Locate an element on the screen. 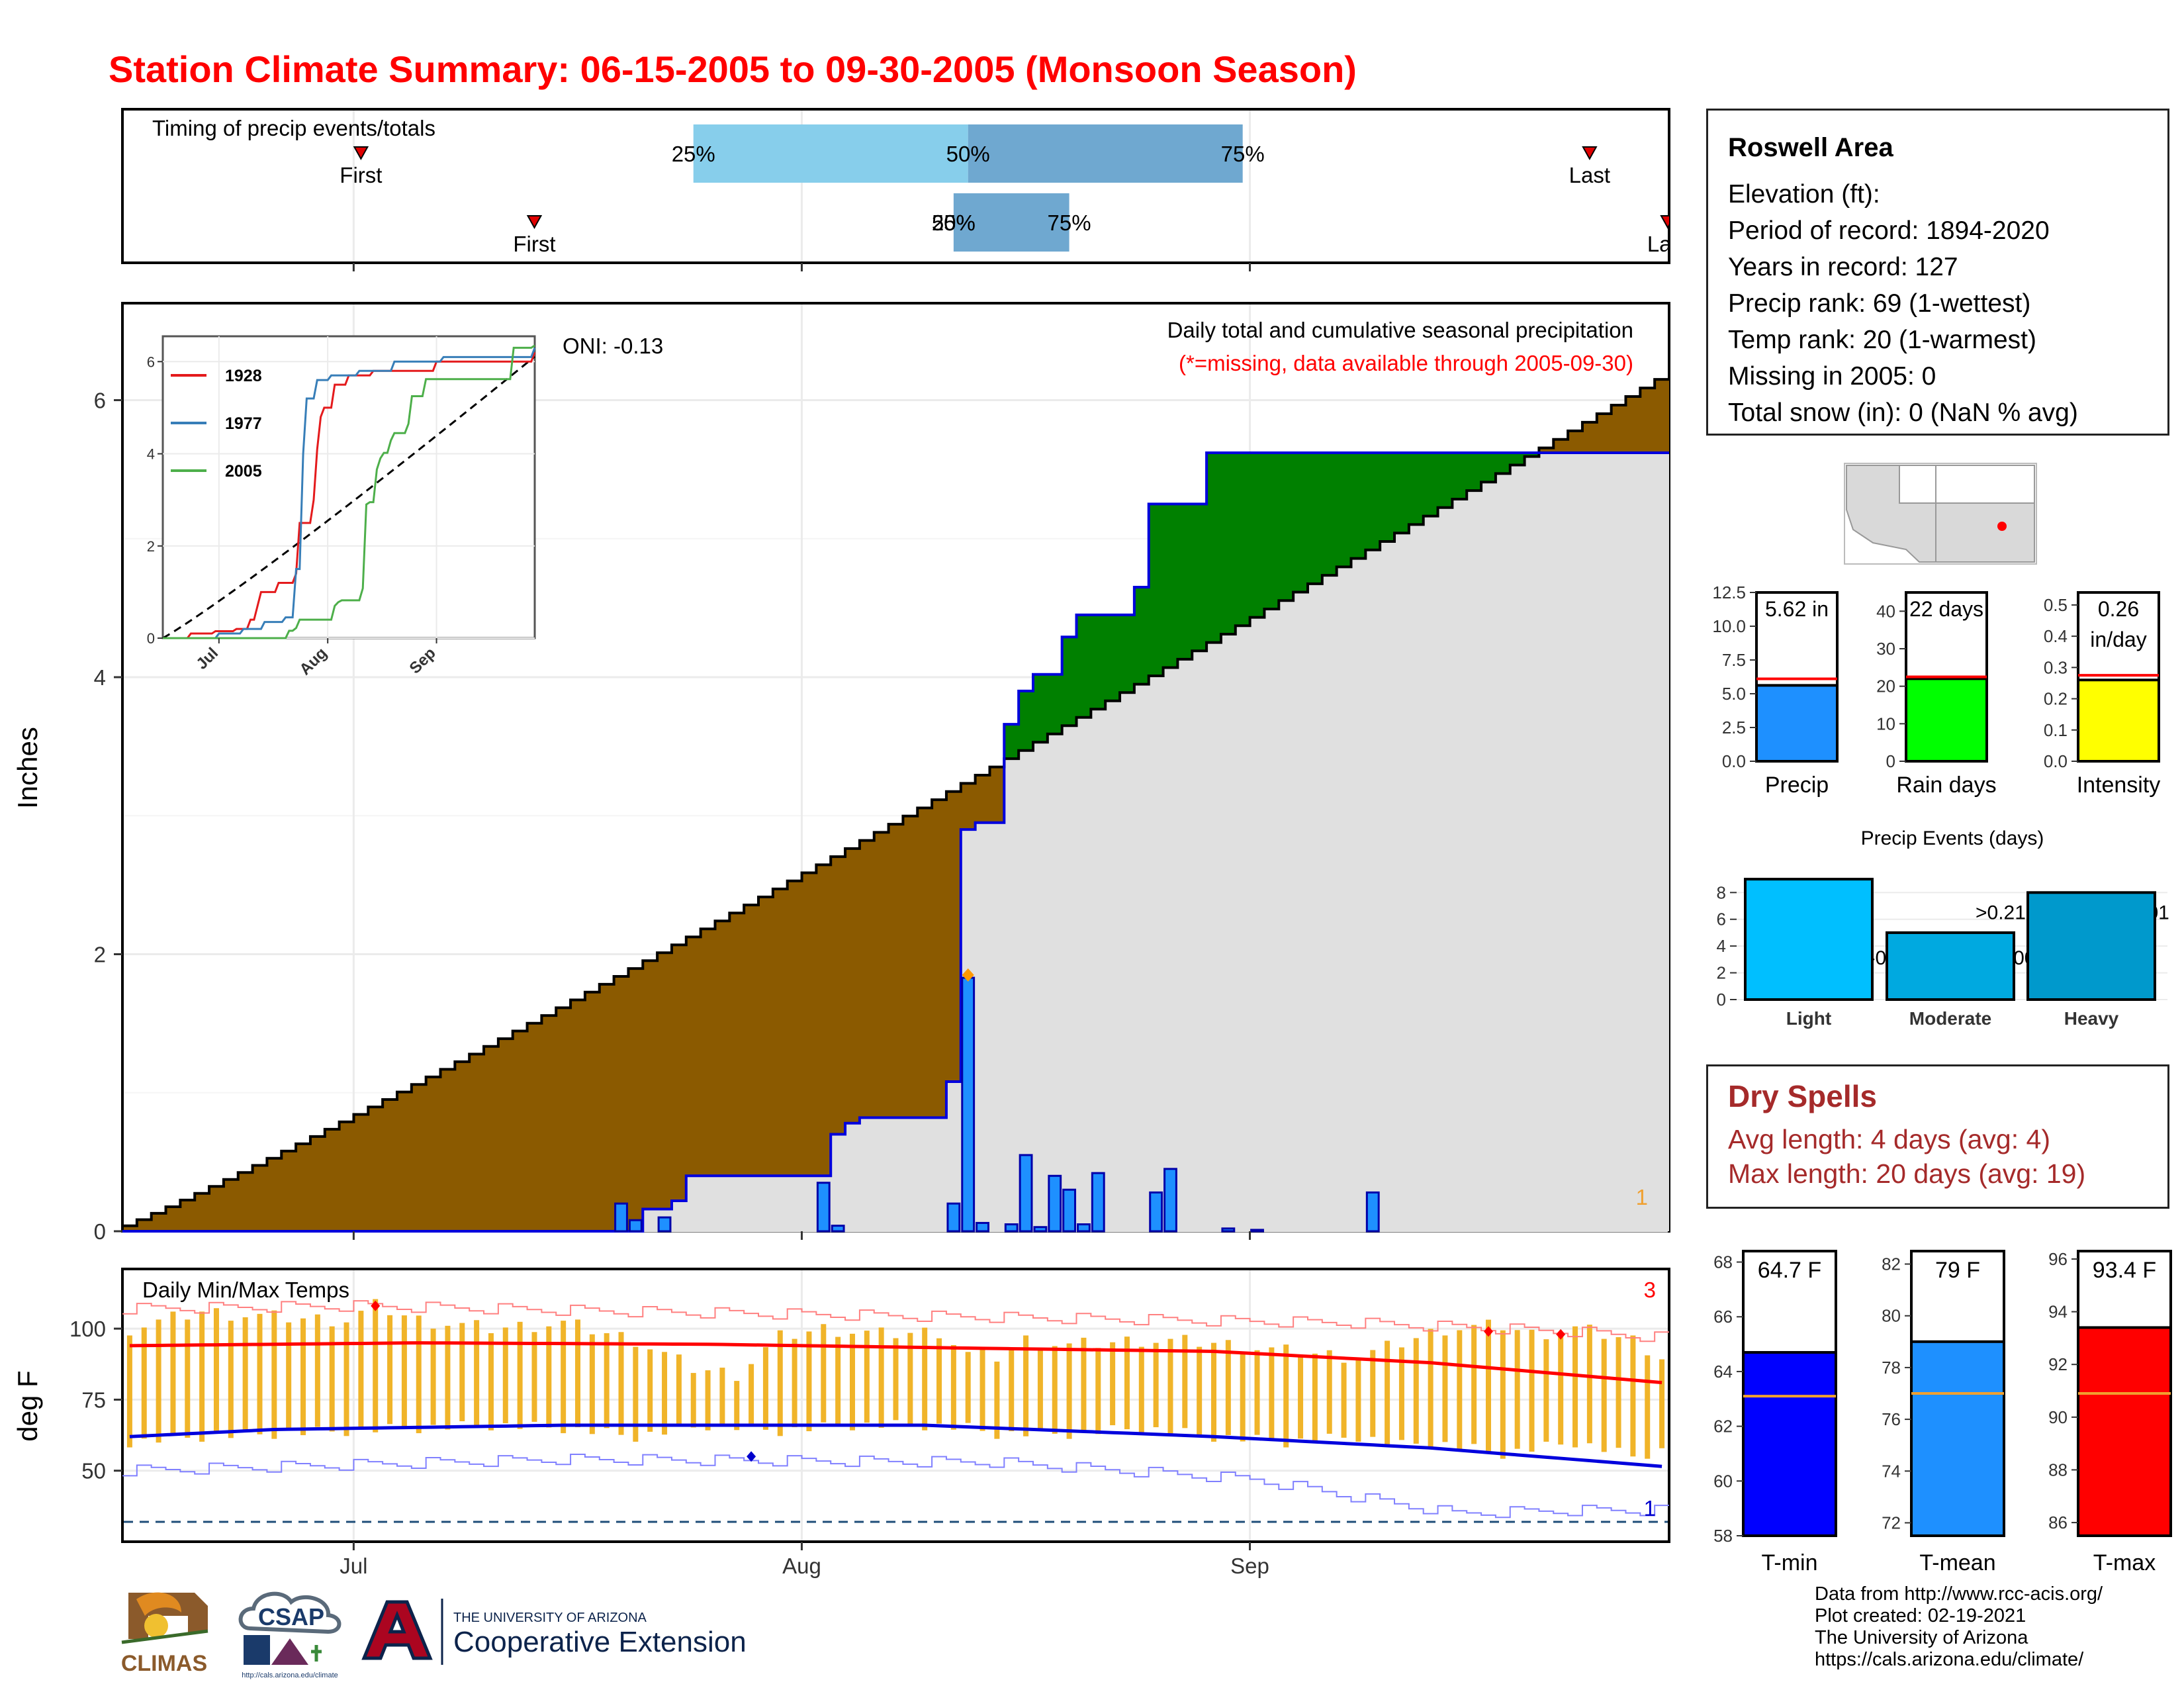  ua-large-text: Cooperative Extension is located at coordinates (600, 1642).